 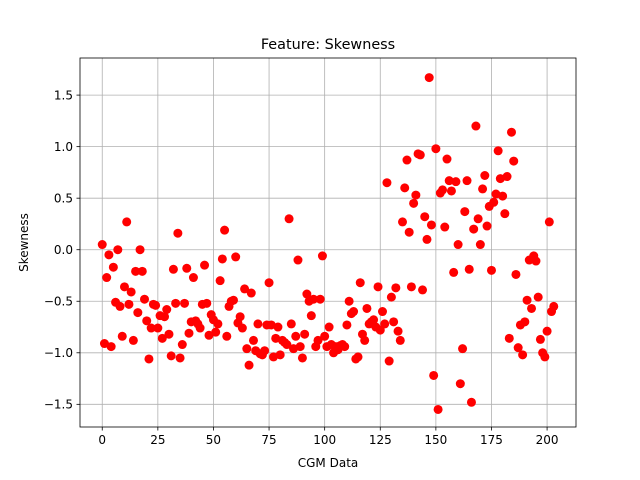 I want to click on chart-title: Feature: Skewness, so click(x=328, y=45).